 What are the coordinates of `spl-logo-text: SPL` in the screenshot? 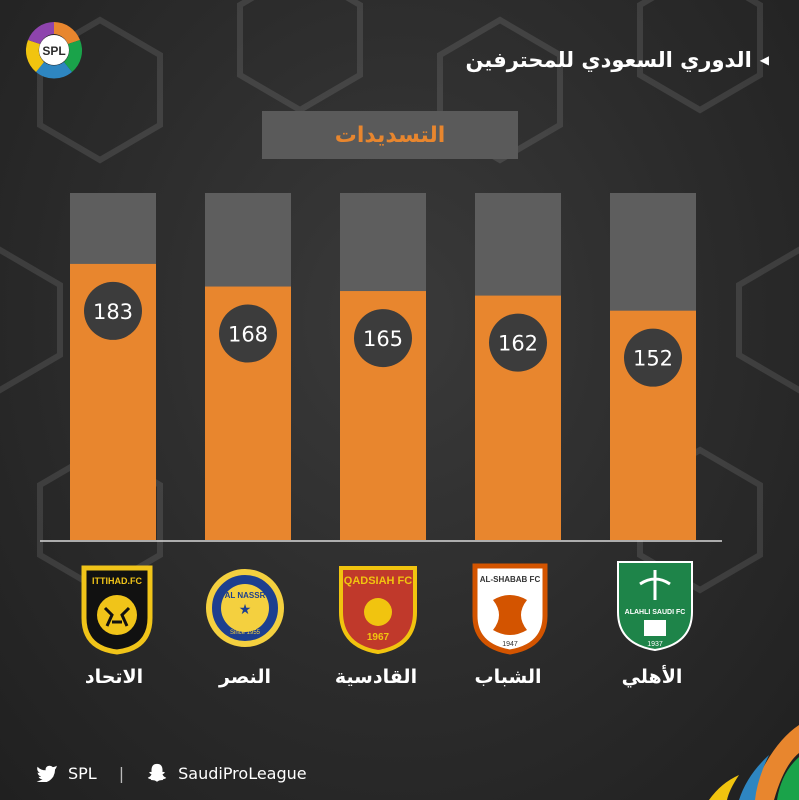 It's located at (53, 51).